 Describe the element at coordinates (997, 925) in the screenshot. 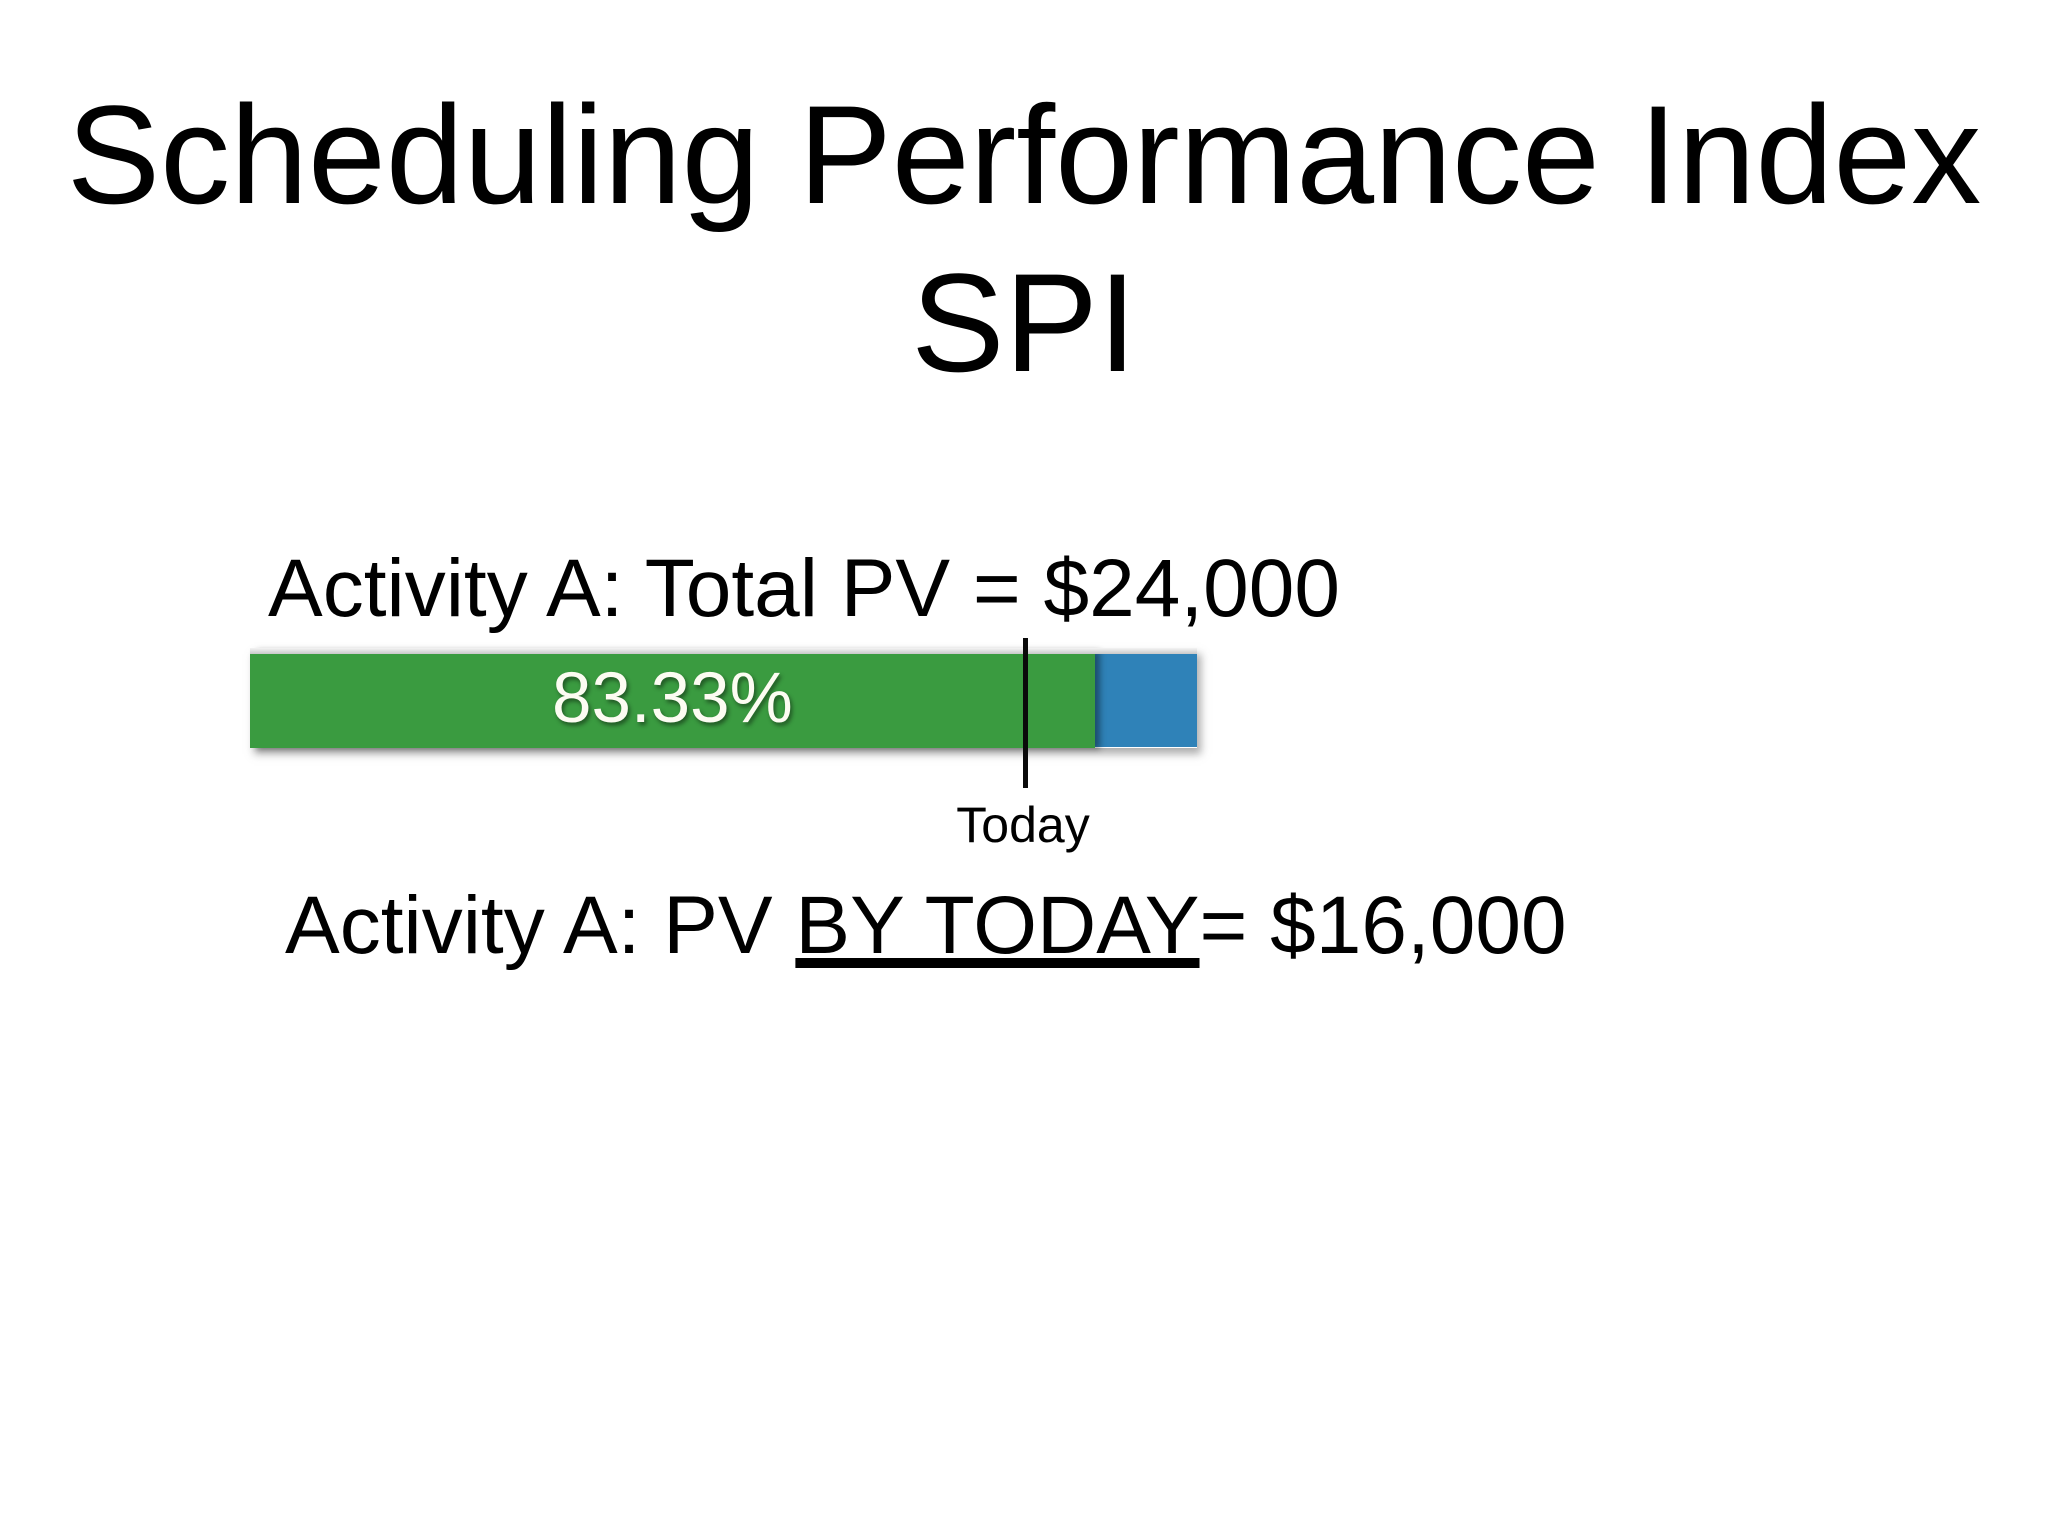

I see `pv-by-today-underlined: BY TODAY` at that location.